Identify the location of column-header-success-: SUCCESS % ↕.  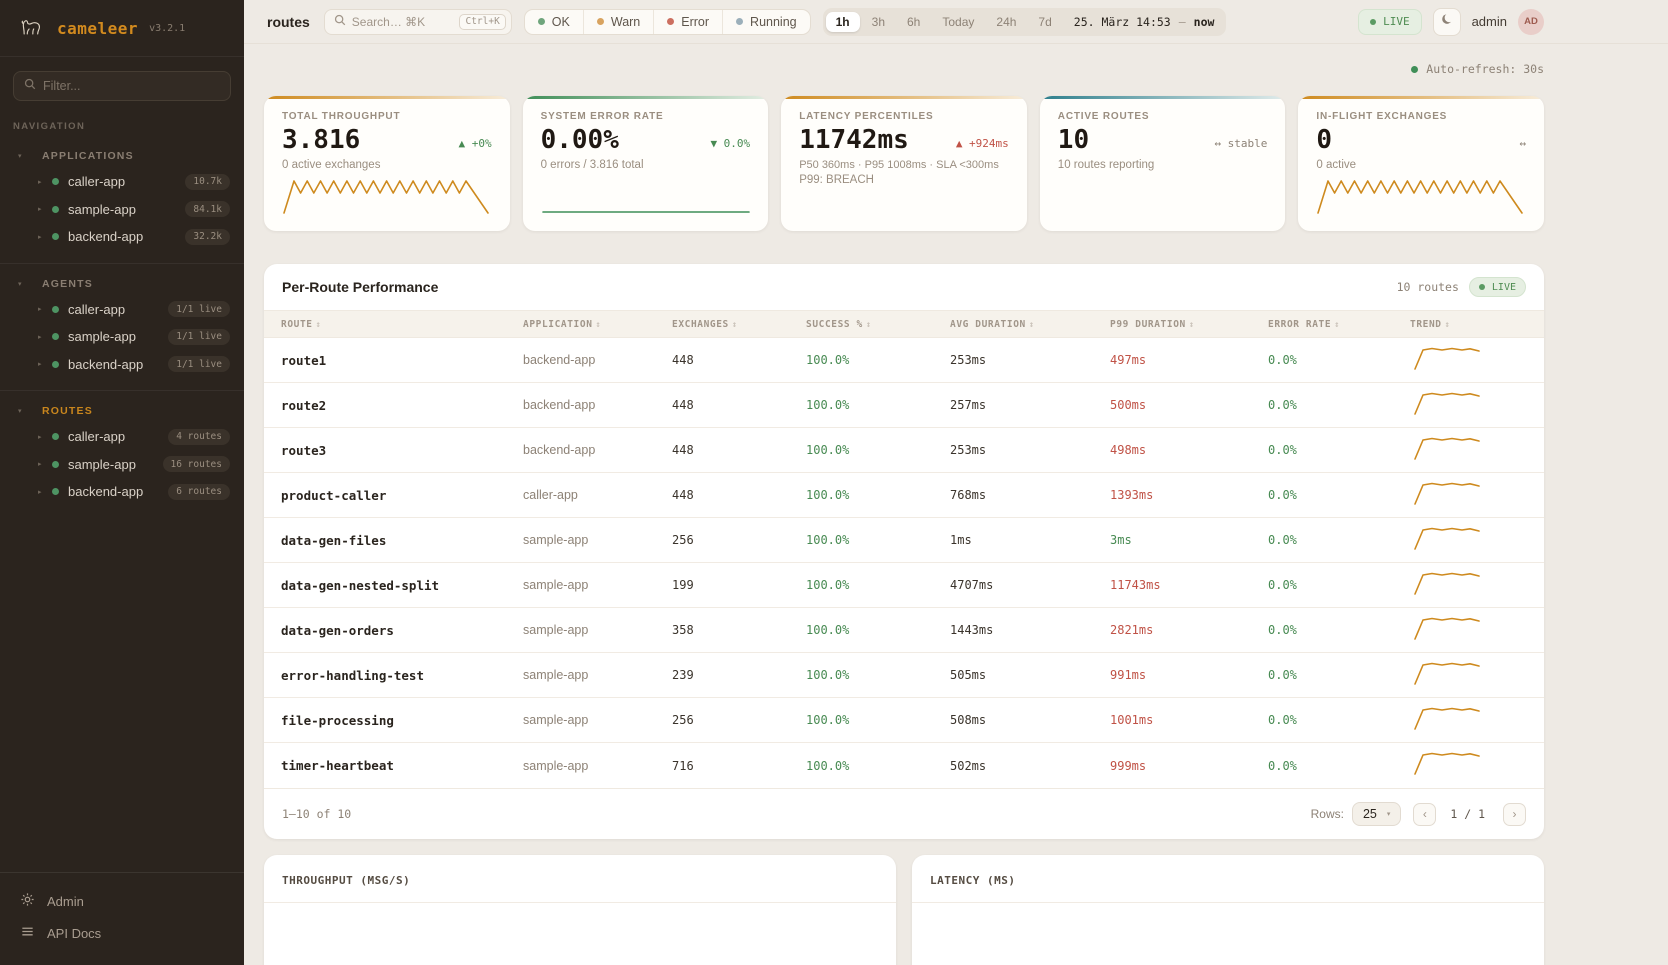
(878, 324).